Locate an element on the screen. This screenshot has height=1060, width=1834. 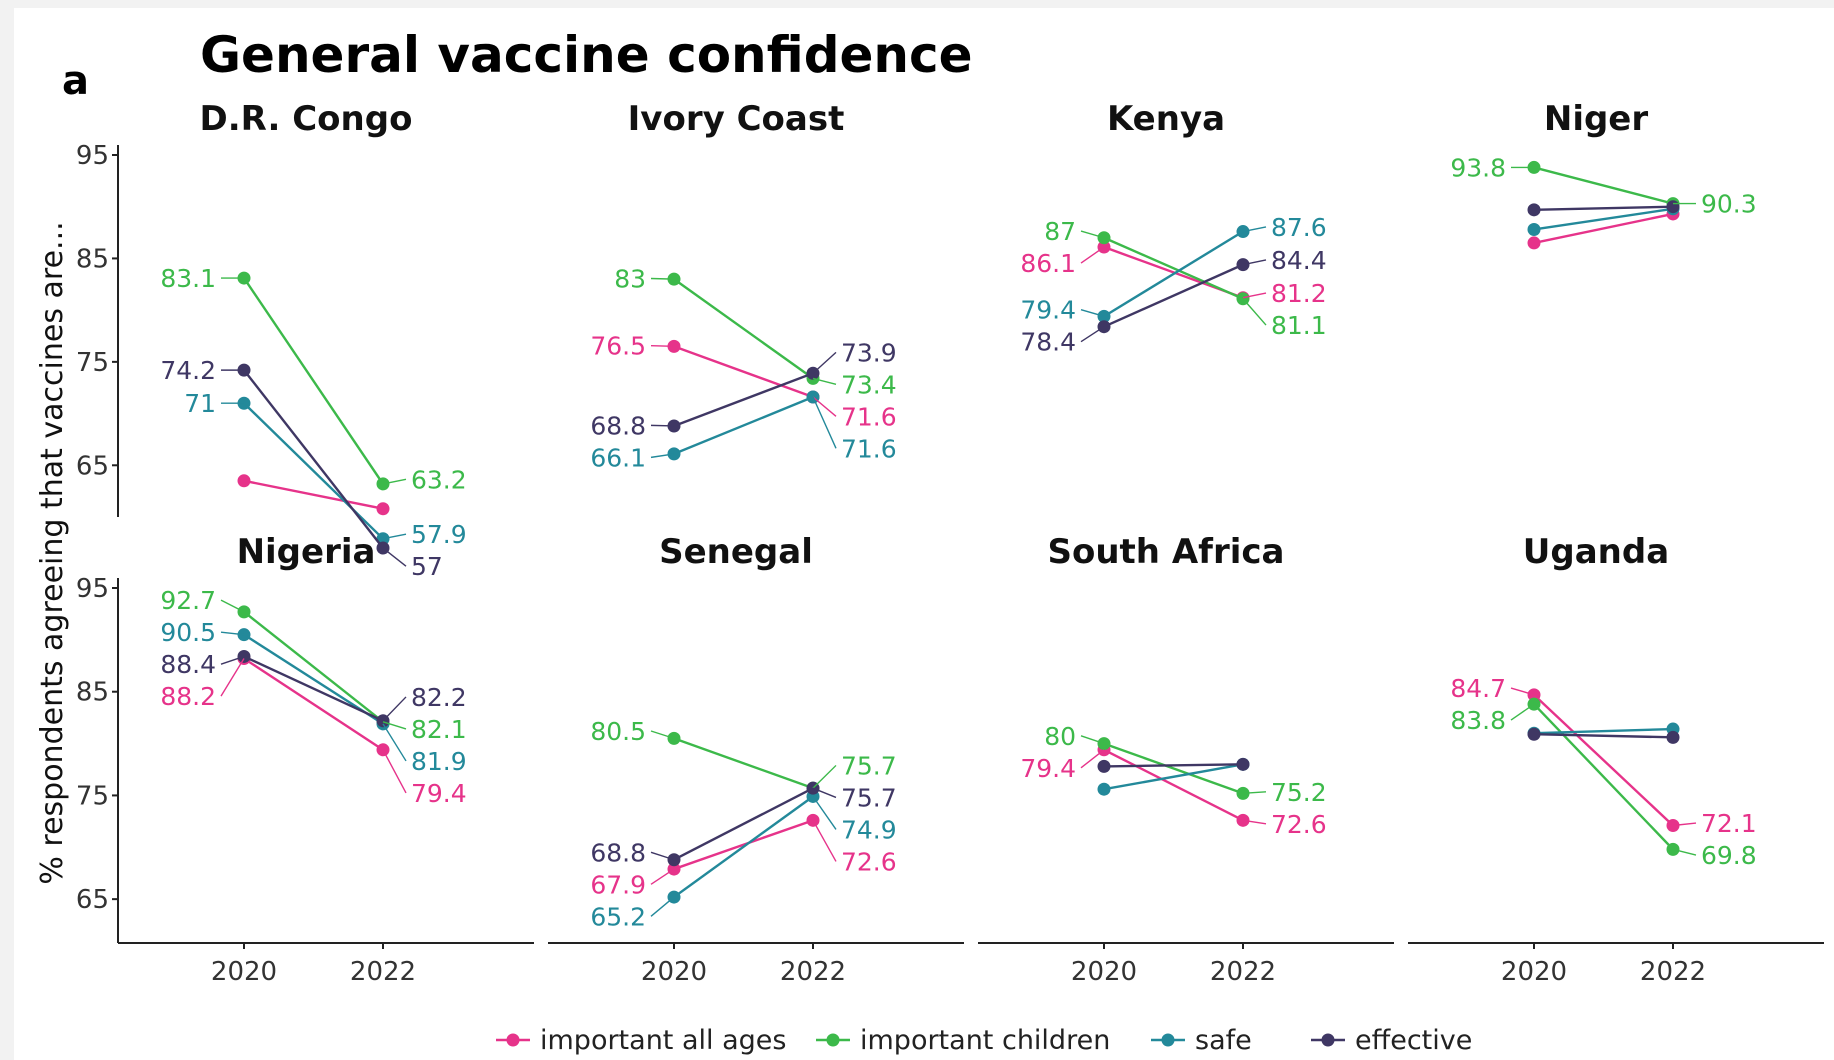
data-label: 86.1 is located at coordinates (1048, 263).